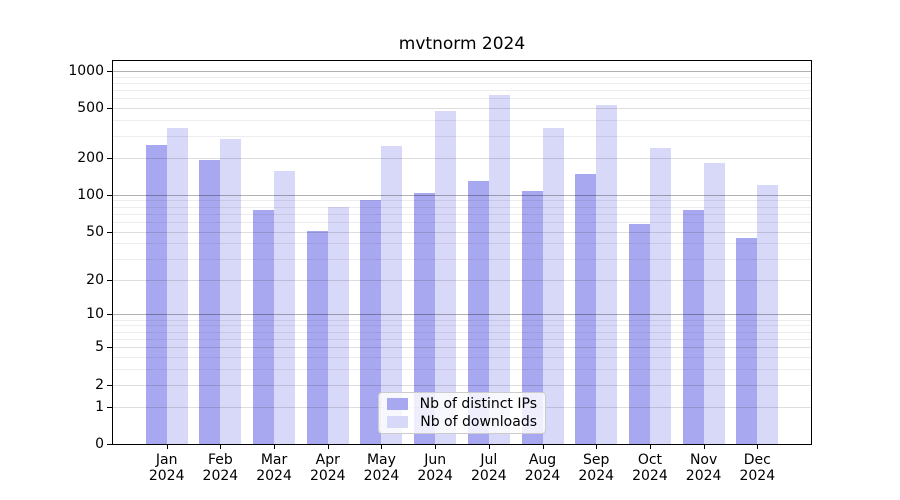 The image size is (900, 500). What do you see at coordinates (90, 194) in the screenshot?
I see `y-axis-tick-label-100: 100` at bounding box center [90, 194].